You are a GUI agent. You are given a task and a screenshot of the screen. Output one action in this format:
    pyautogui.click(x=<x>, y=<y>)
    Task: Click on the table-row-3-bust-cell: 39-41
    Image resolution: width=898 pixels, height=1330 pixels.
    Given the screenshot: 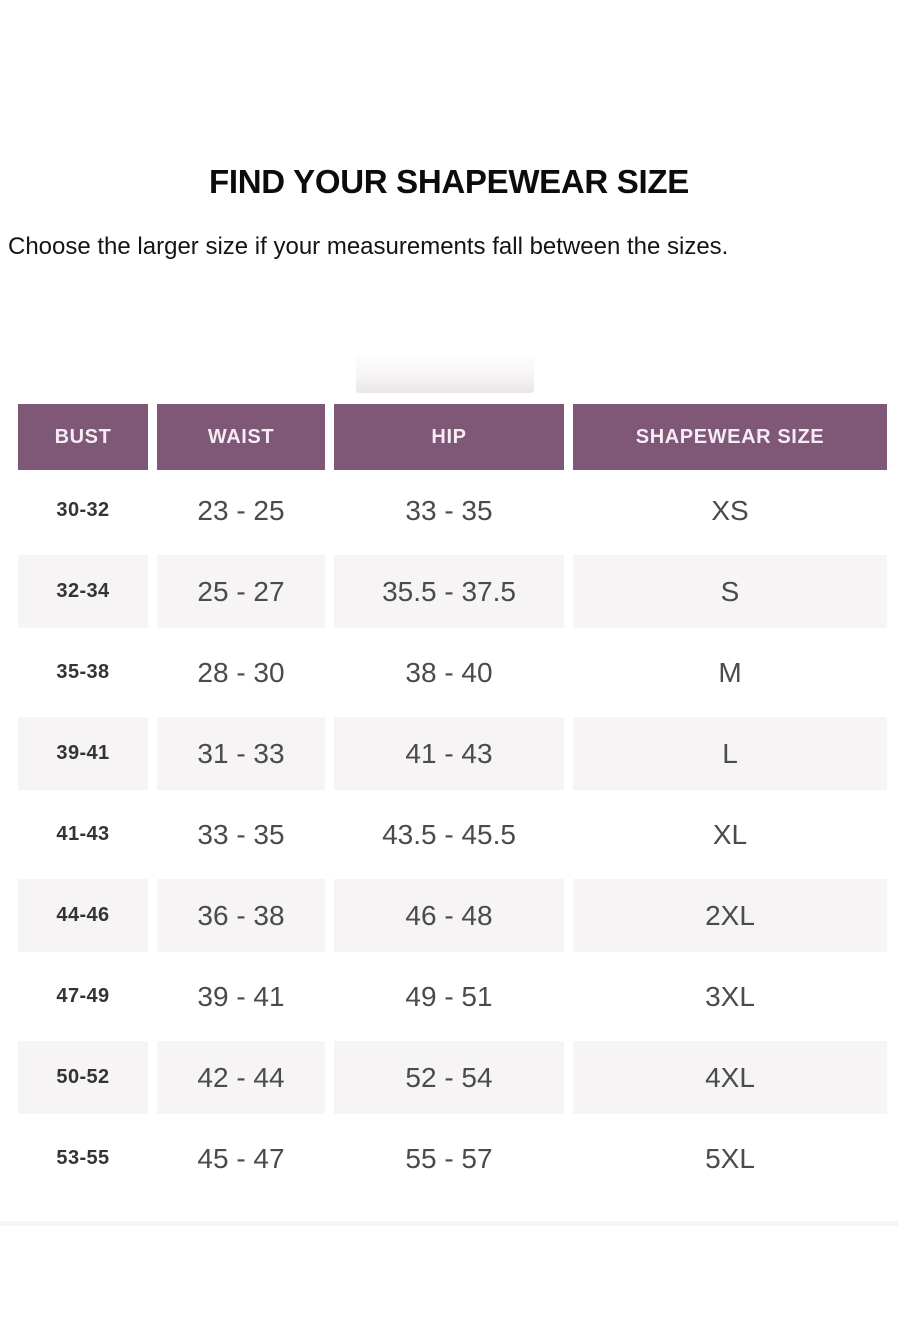 What is the action you would take?
    pyautogui.click(x=83, y=753)
    